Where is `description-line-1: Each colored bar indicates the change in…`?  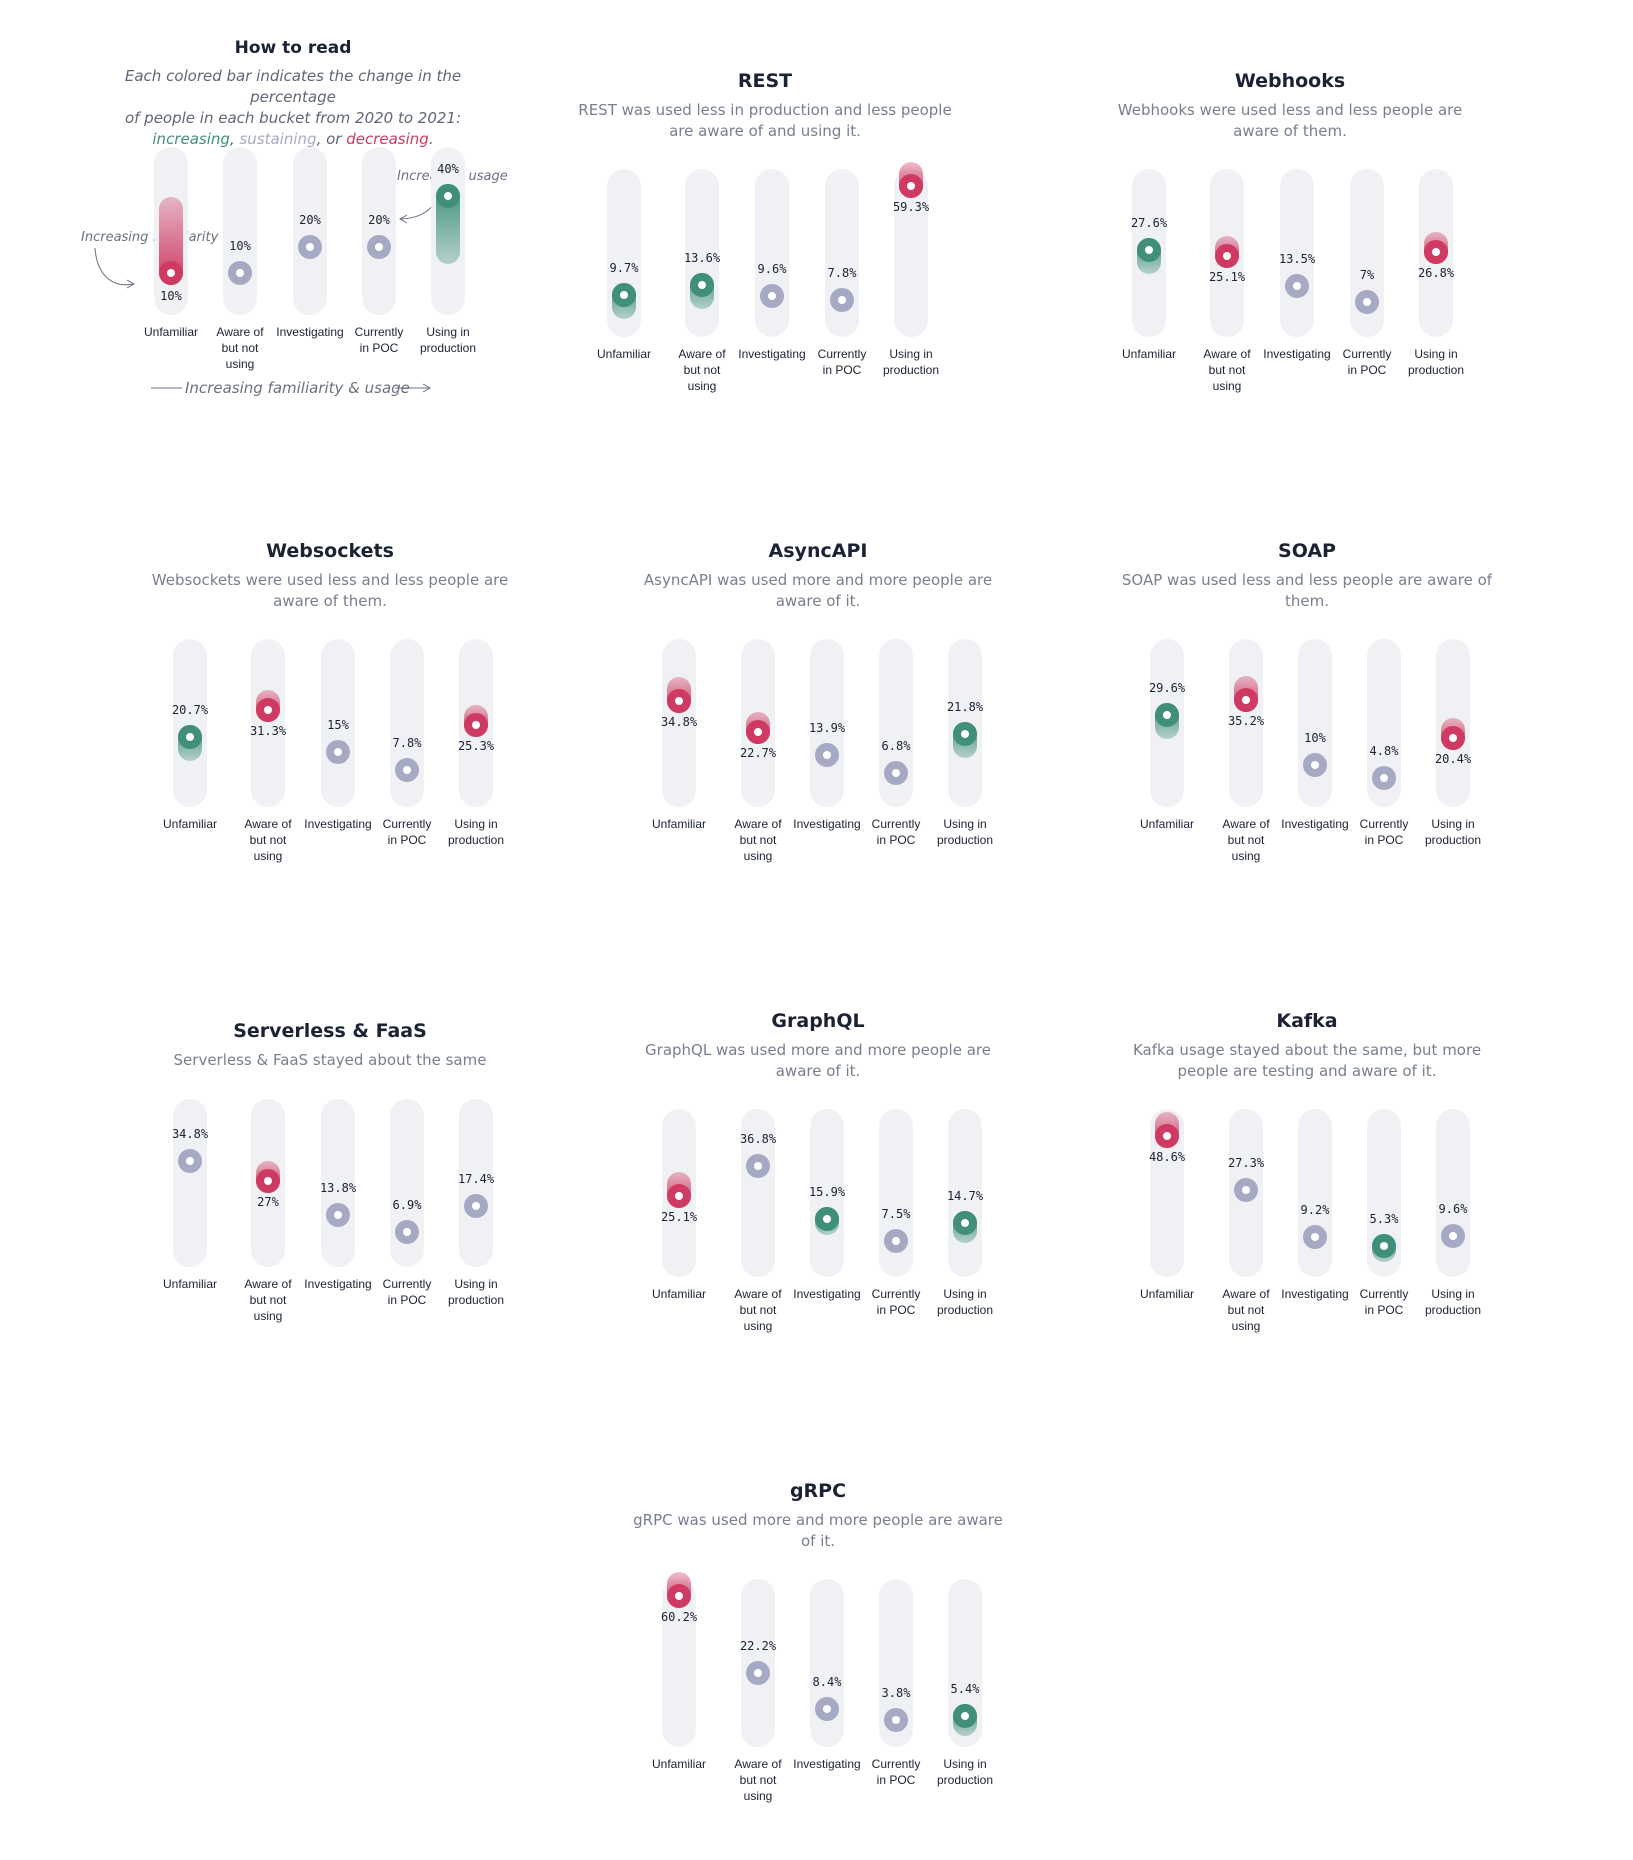
description-line-1: Each colored bar indicates the change in… is located at coordinates (293, 86).